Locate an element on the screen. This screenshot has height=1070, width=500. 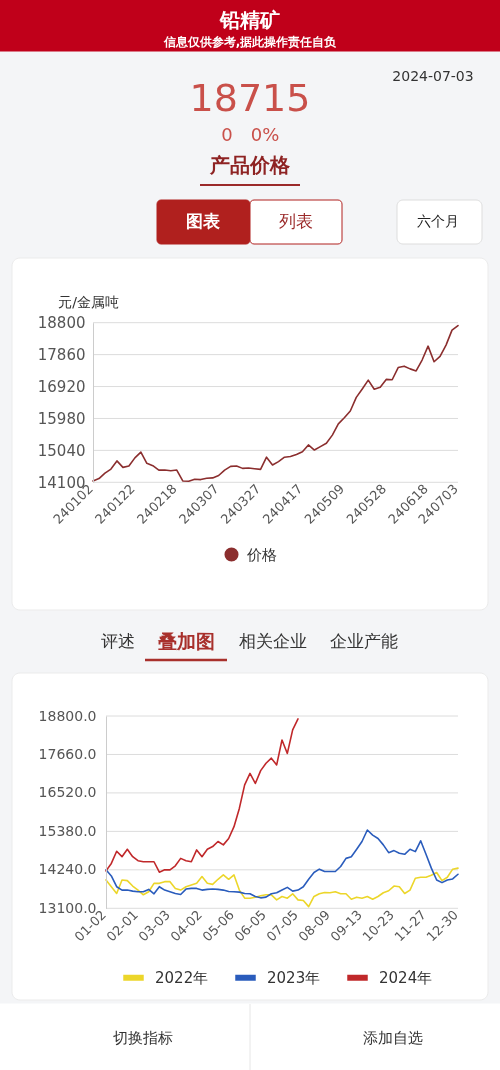
text: 相关企业 is located at coordinates (273, 641).